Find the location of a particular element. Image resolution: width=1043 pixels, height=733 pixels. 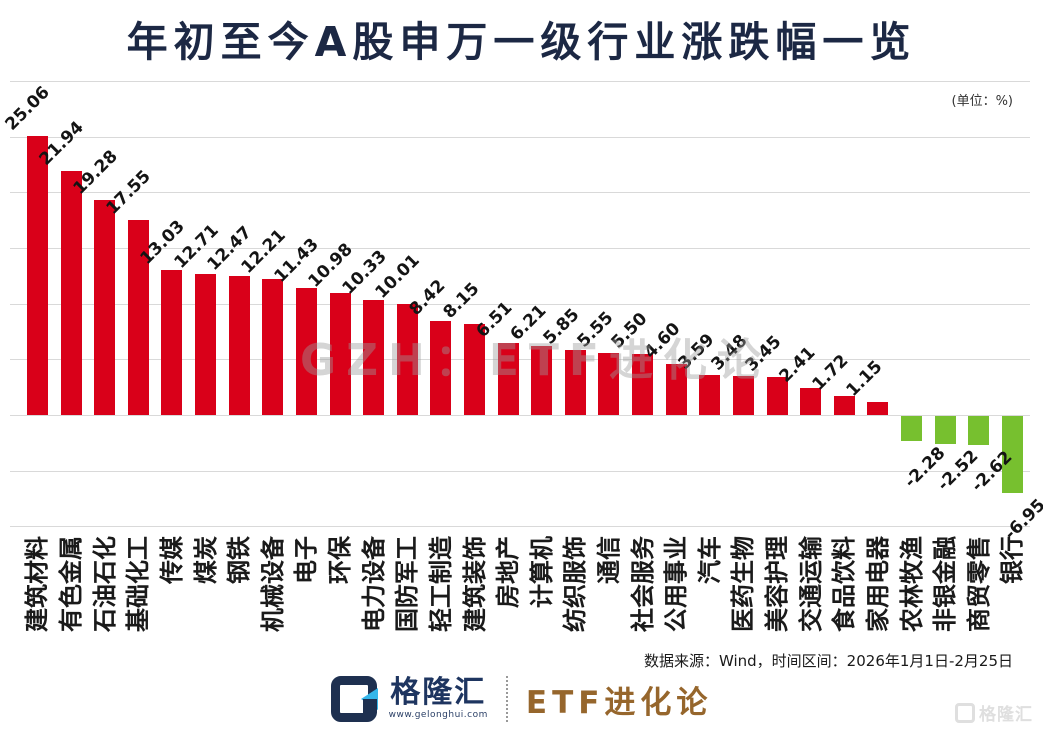

bar-category-label: 公用事业 is located at coordinates (676, 584).